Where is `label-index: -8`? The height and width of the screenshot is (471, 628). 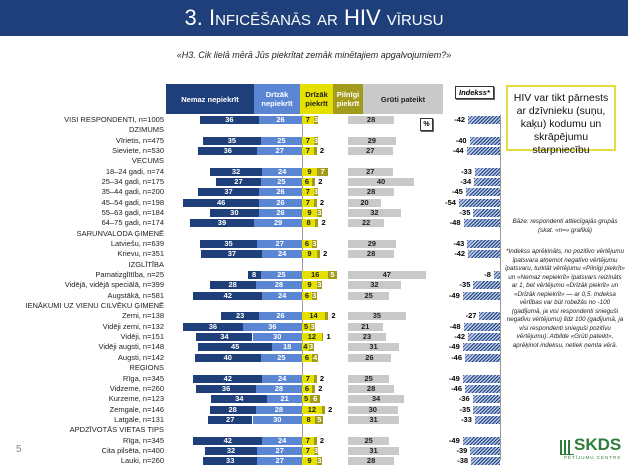 label-index: -8 is located at coordinates (487, 275).